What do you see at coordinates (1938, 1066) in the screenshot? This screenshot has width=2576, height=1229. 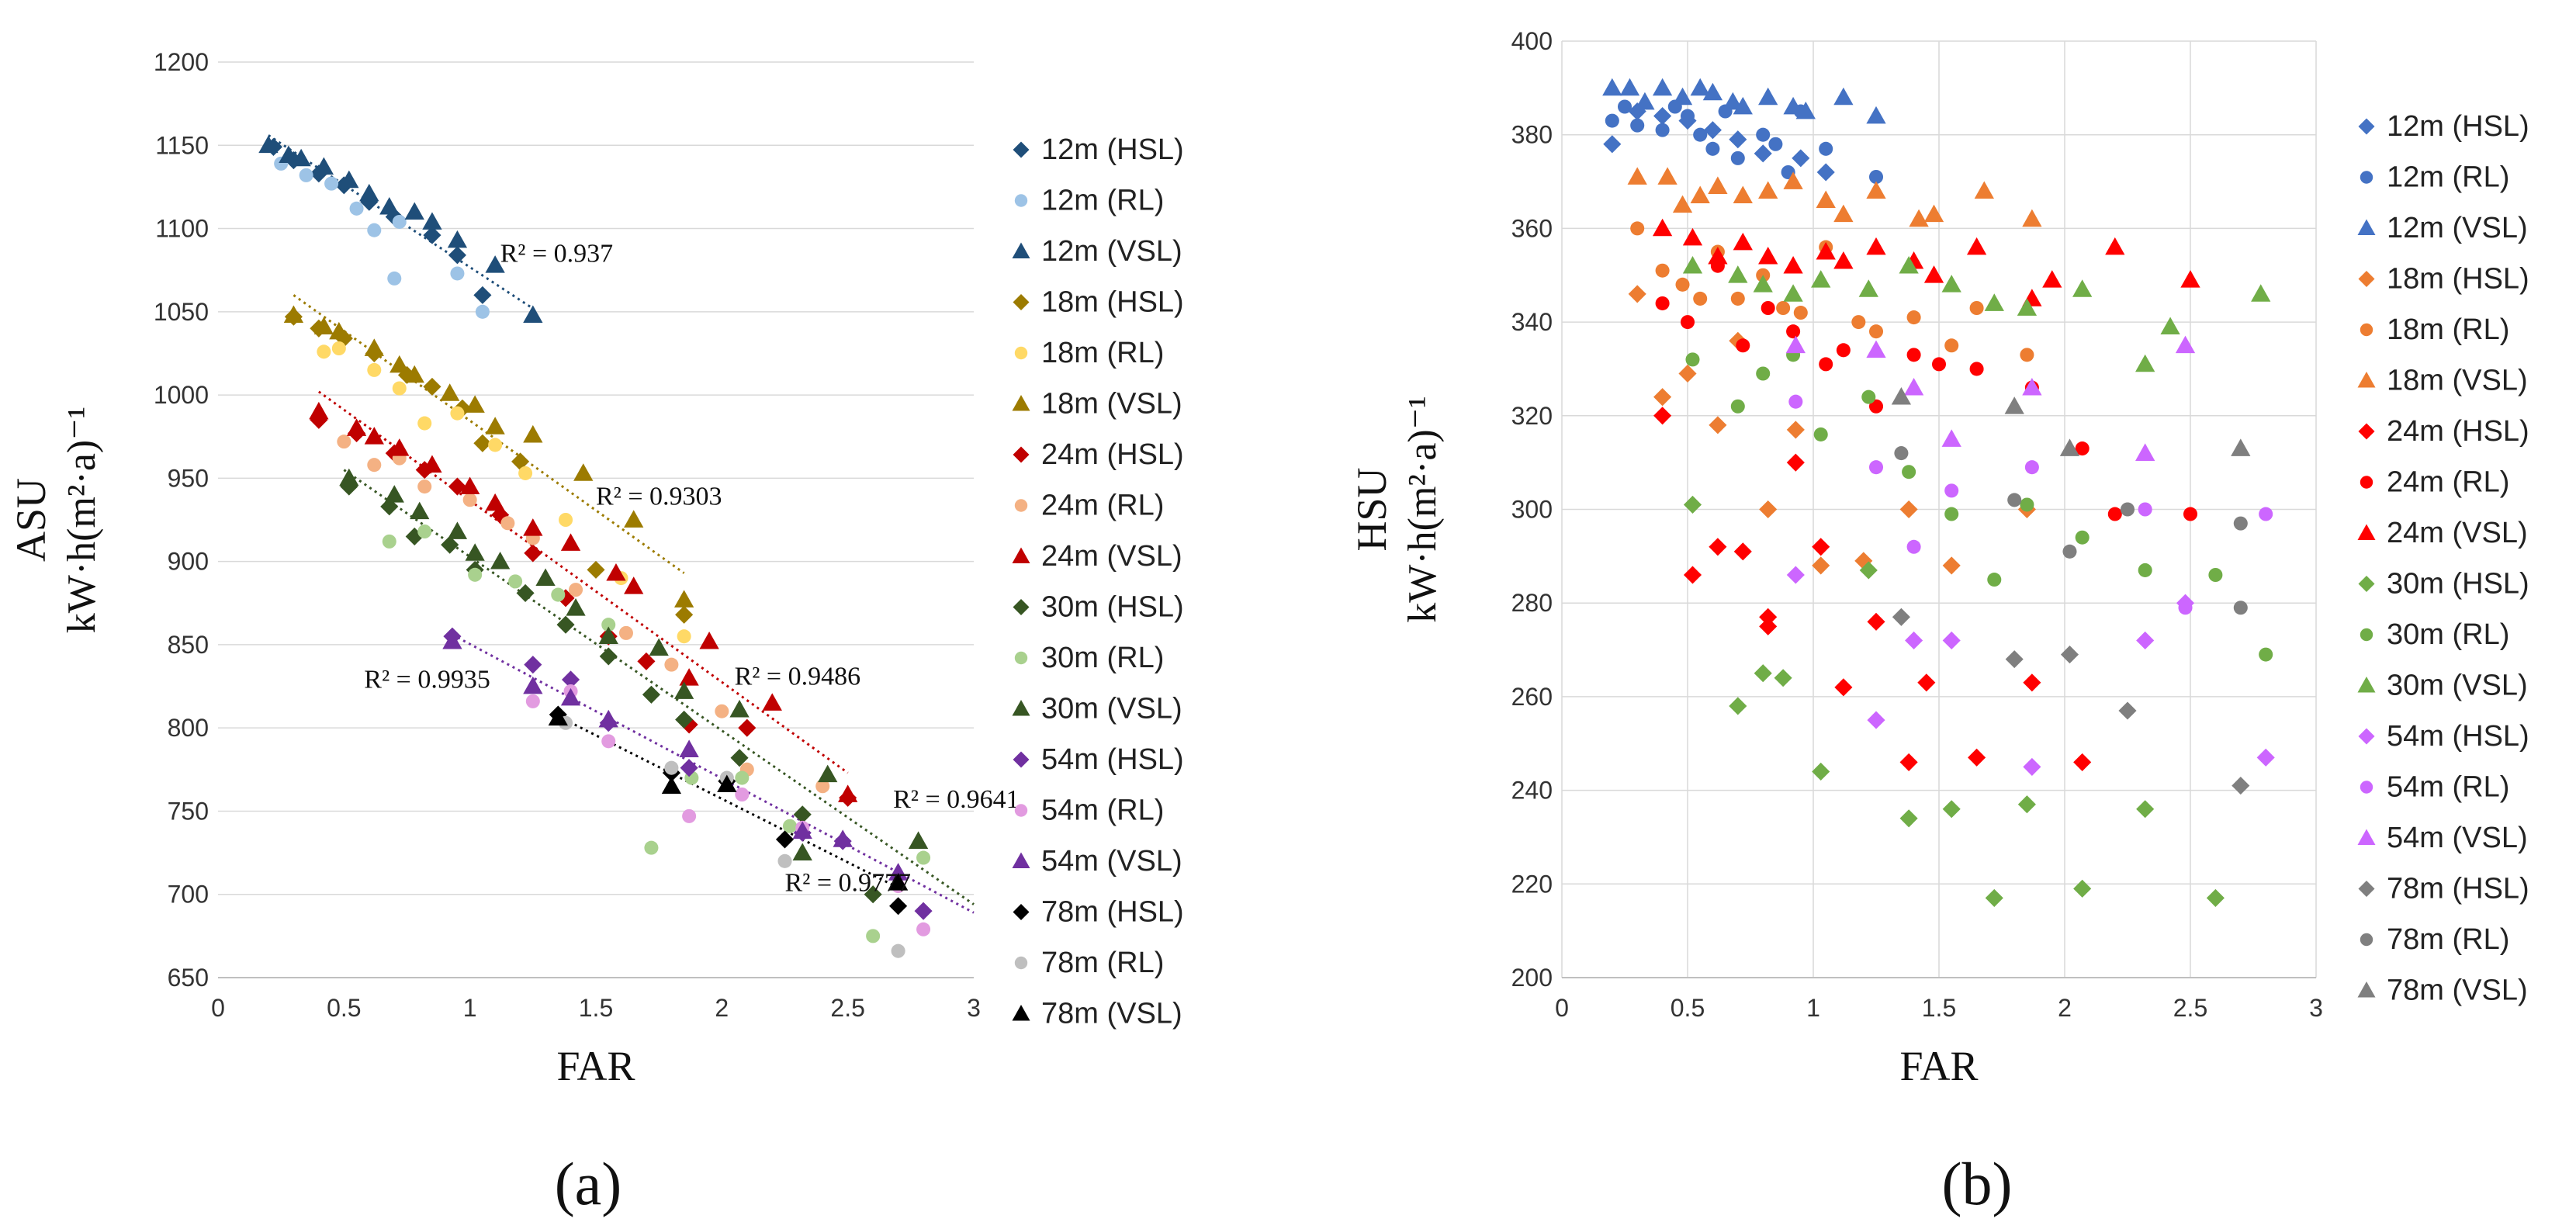 I see `x-axis-title: FAR` at bounding box center [1938, 1066].